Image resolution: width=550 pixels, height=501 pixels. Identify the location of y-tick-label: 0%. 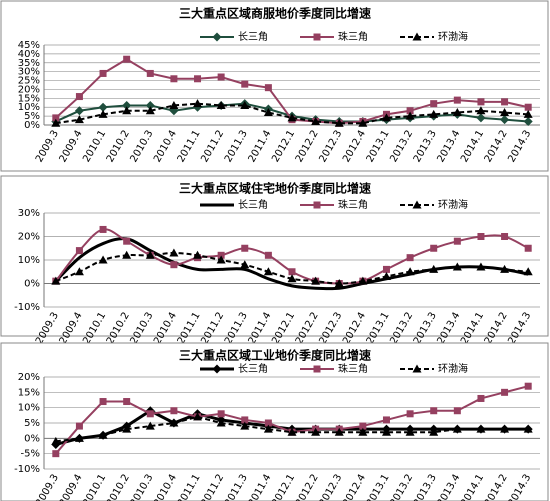
(32, 438).